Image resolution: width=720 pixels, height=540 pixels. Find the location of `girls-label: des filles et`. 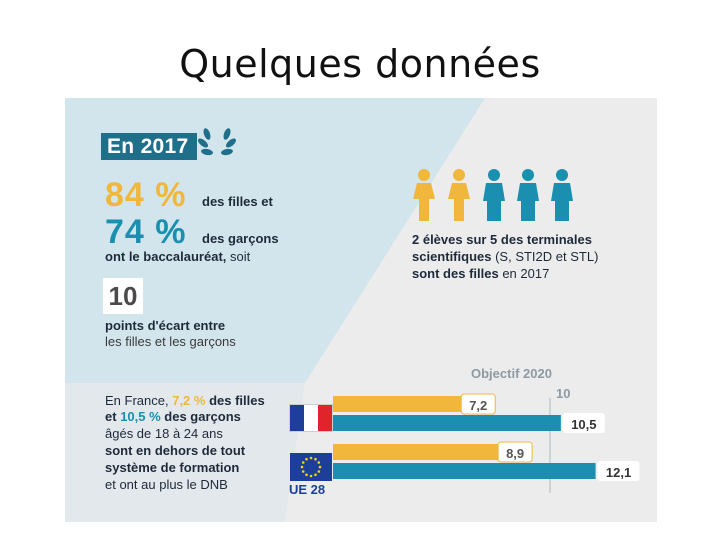

girls-label: des filles et is located at coordinates (237, 201).